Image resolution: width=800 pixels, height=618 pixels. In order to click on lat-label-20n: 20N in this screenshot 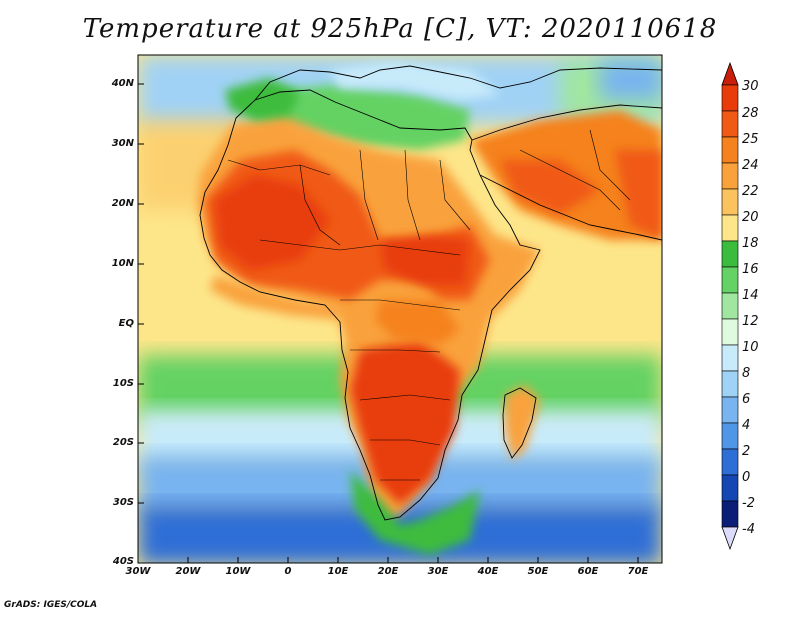, I will do `click(122, 203)`.